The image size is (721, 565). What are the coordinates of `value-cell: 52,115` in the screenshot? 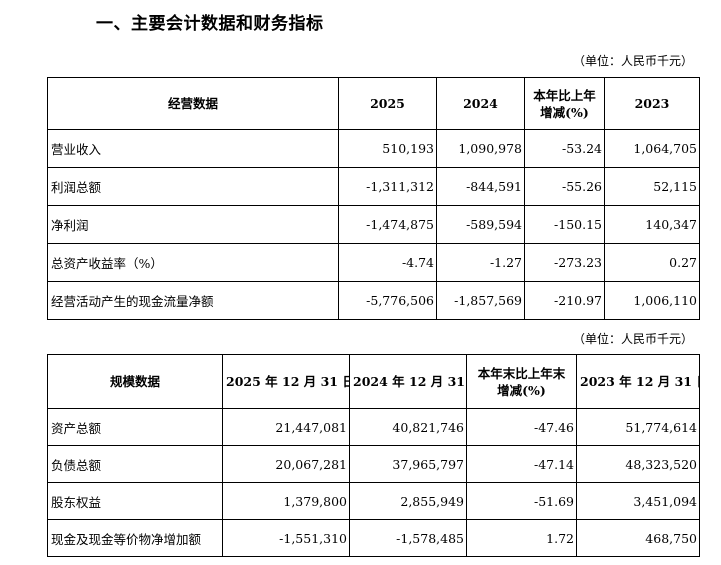 It's located at (652, 186).